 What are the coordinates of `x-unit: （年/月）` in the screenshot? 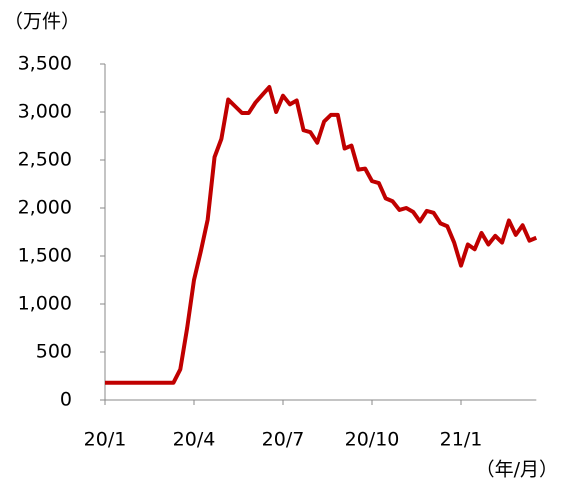 It's located at (517, 470).